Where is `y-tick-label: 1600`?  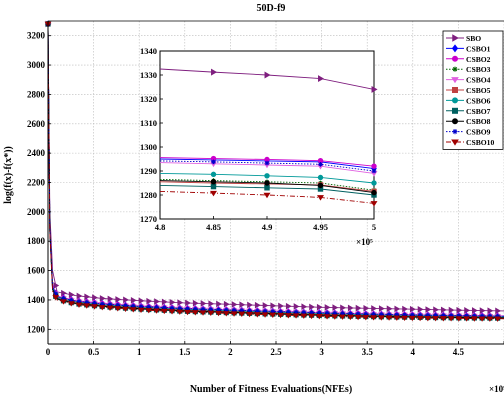 y-tick-label: 1600 is located at coordinates (36, 271).